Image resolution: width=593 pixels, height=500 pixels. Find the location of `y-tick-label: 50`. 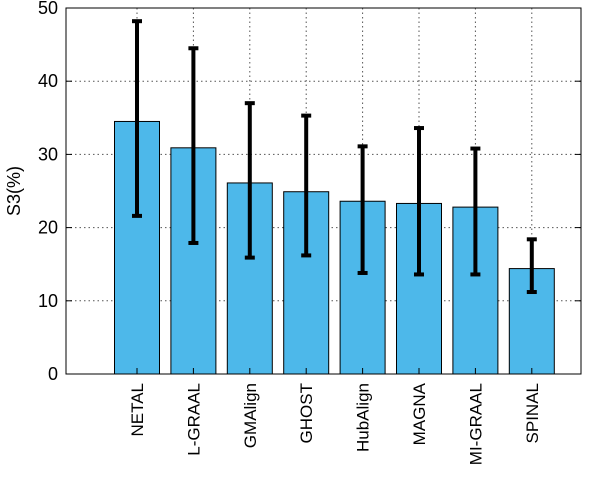

y-tick-label: 50 is located at coordinates (48, 9).